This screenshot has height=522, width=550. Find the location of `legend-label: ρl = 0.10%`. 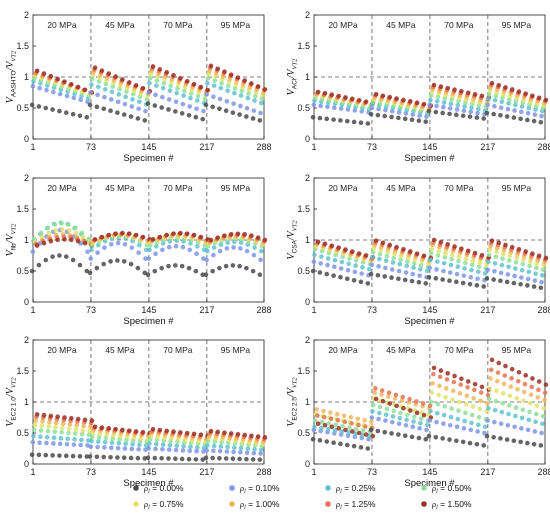

legend-label: ρl = 0.10% is located at coordinates (259, 489).